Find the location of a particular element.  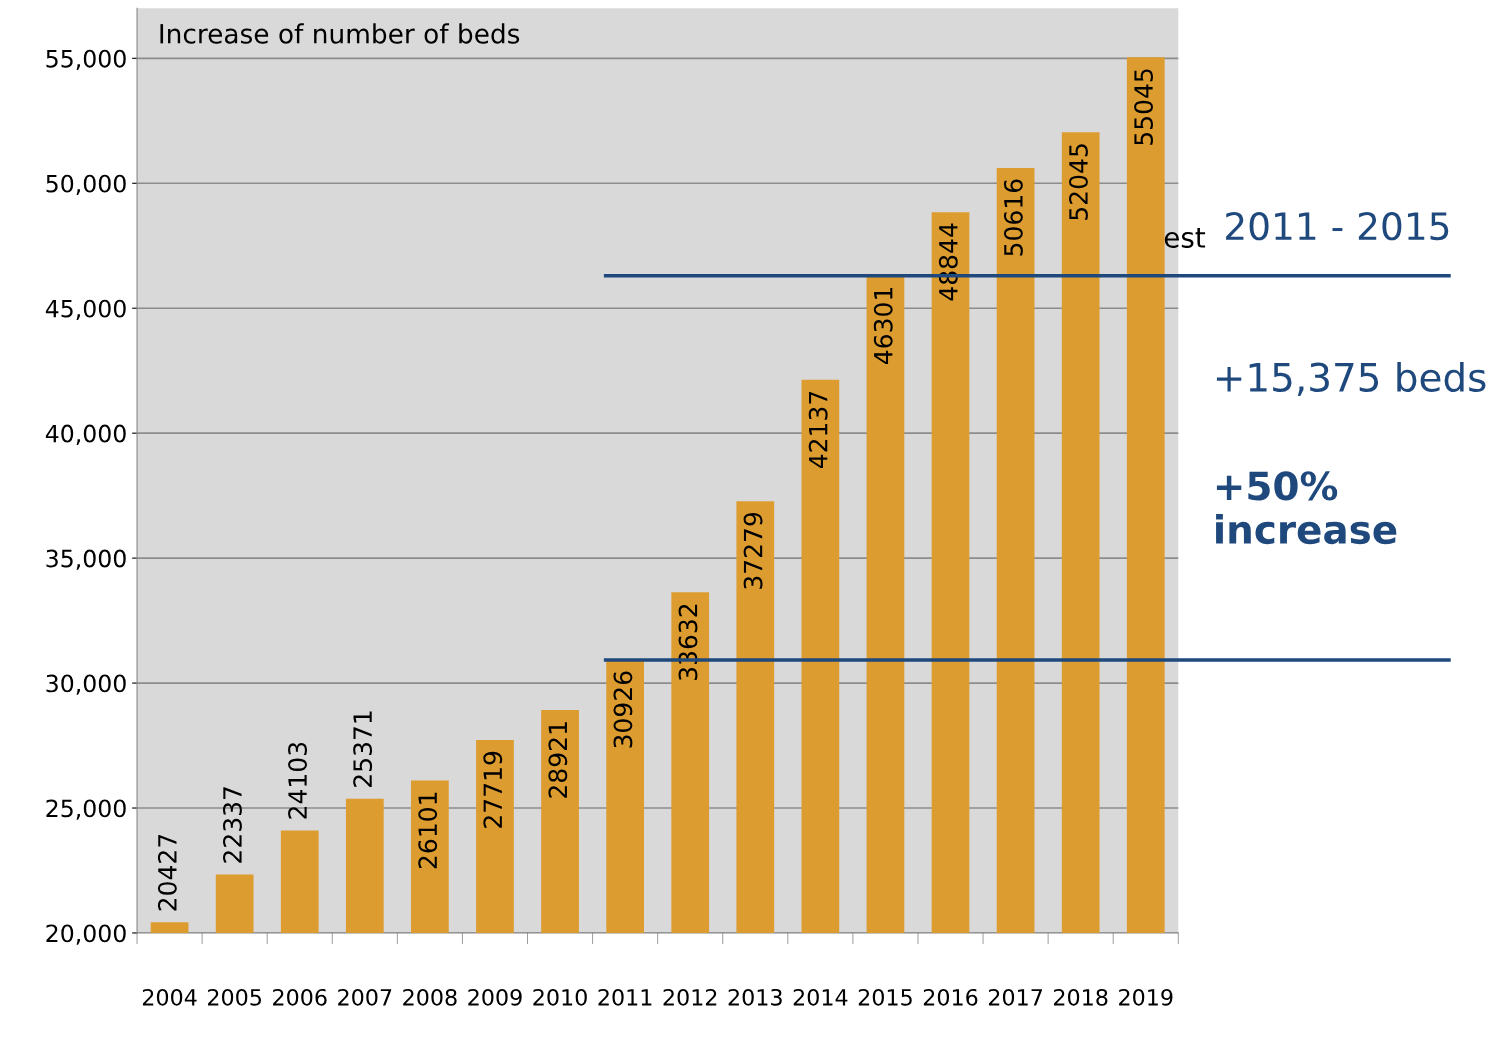

text: +15,375 beds is located at coordinates (1351, 378).